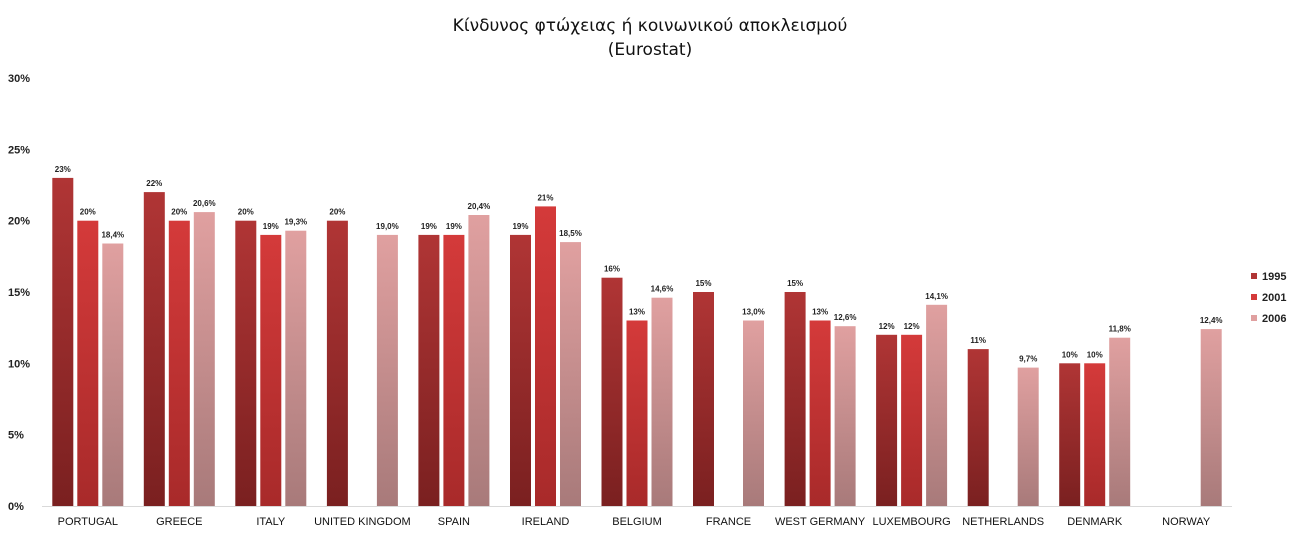 Image resolution: width=1299 pixels, height=538 pixels. Describe the element at coordinates (911, 522) in the screenshot. I see `x-tick-label: LUXEMBOURG` at that location.